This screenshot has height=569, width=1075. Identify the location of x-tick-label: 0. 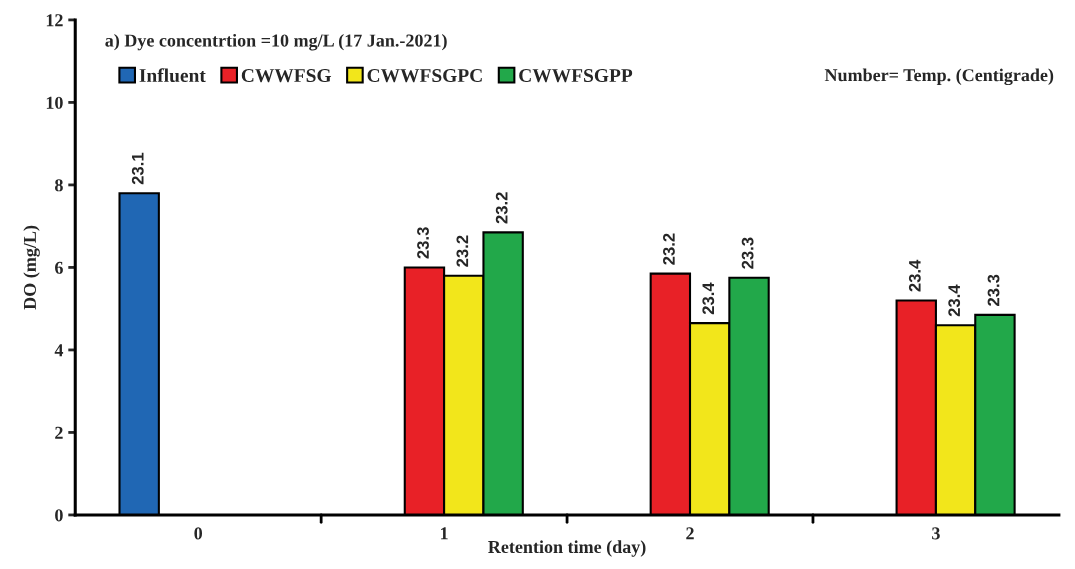
(198, 533).